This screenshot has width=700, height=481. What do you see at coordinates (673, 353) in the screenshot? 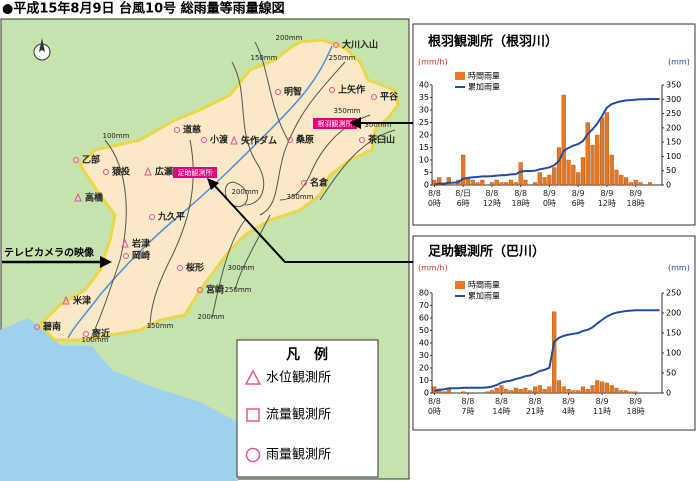
I see `y2-tick-label: 100` at bounding box center [673, 353].